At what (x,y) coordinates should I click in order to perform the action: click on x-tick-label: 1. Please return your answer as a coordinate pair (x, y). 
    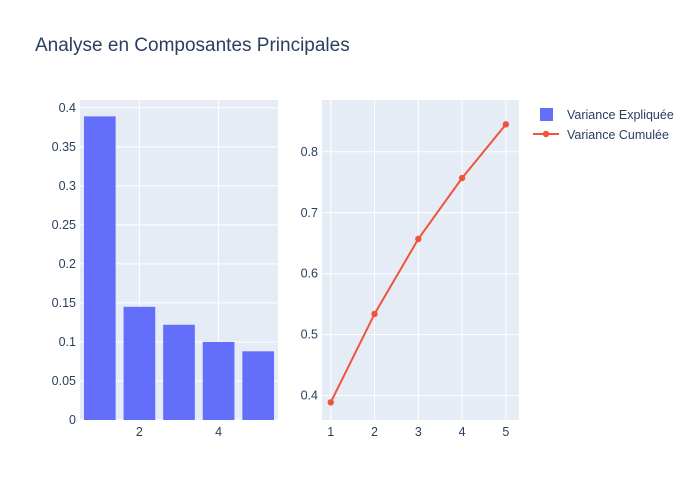
    Looking at the image, I should click on (330, 432).